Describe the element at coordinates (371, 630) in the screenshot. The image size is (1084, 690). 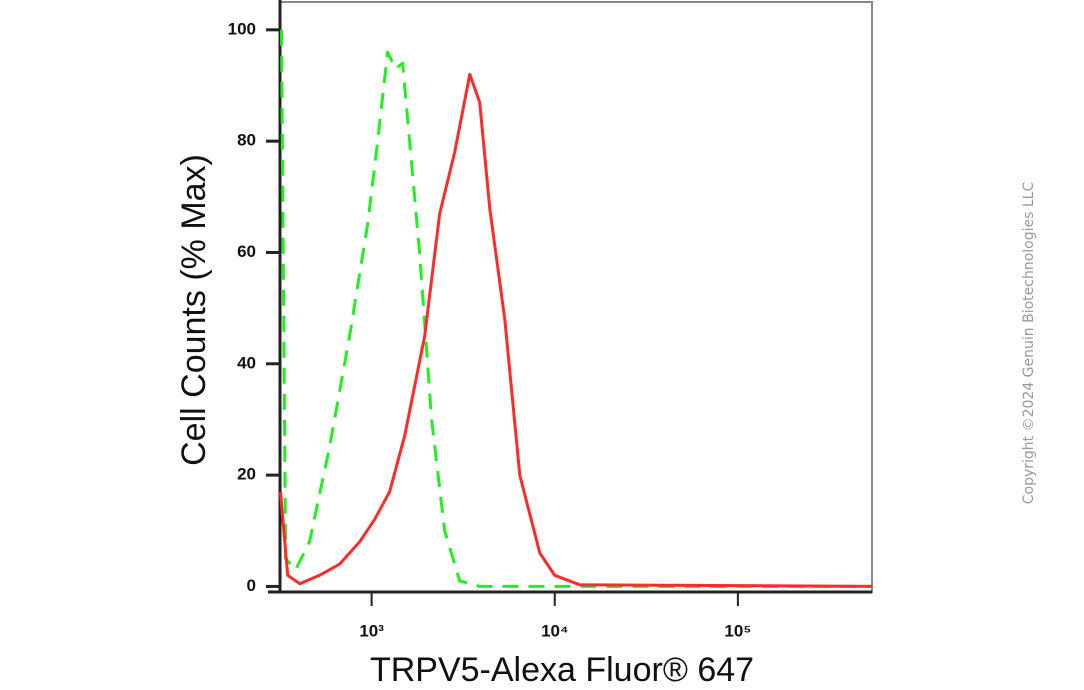
I see `x-tick-label: 10³` at that location.